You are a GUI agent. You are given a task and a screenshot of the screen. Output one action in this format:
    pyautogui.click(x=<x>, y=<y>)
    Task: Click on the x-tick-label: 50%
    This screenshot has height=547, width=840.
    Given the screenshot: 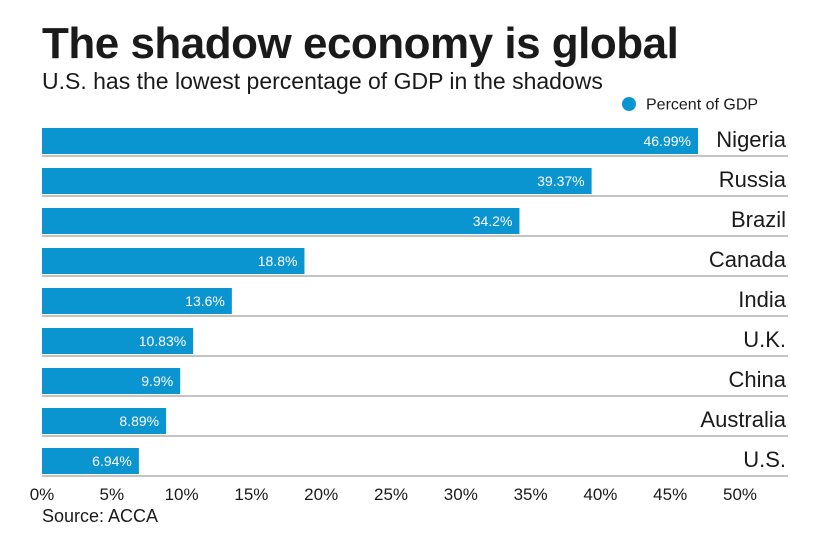 What is the action you would take?
    pyautogui.click(x=740, y=494)
    